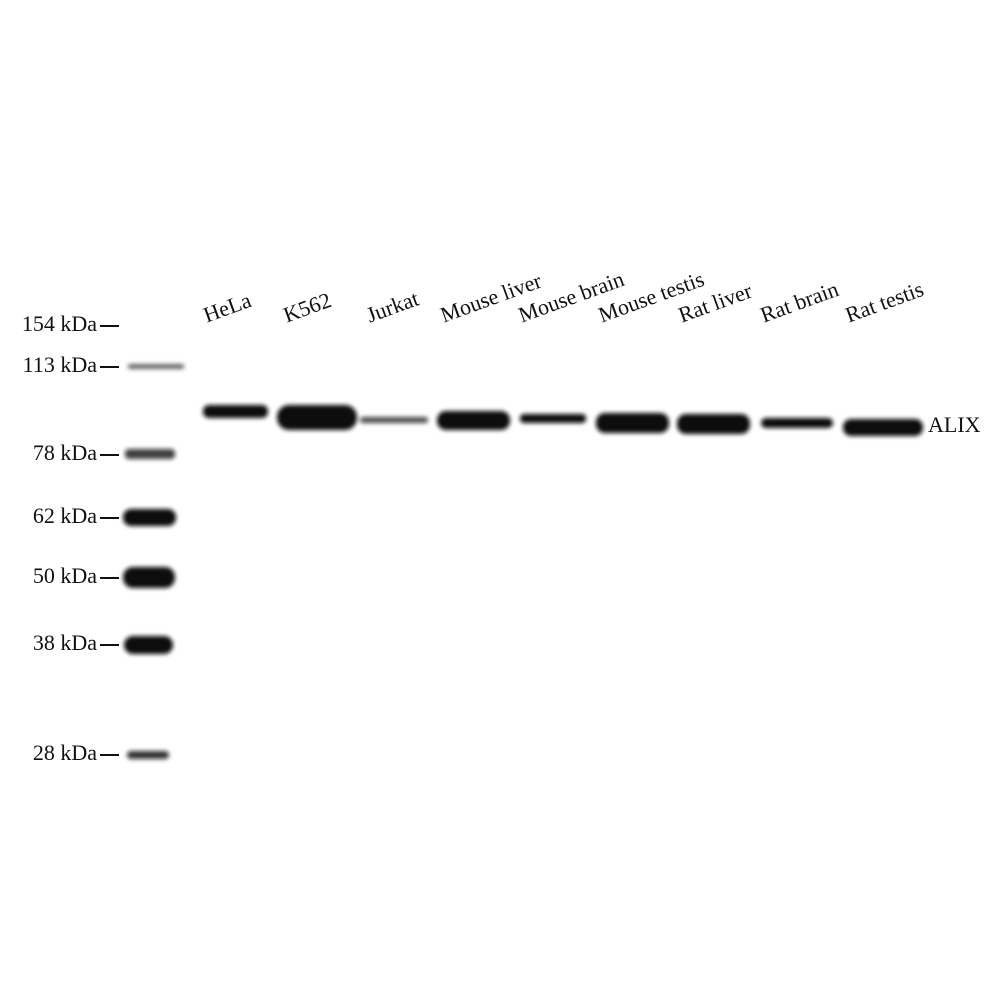  What do you see at coordinates (60, 364) in the screenshot?
I see `marker-label: 113 kDa` at bounding box center [60, 364].